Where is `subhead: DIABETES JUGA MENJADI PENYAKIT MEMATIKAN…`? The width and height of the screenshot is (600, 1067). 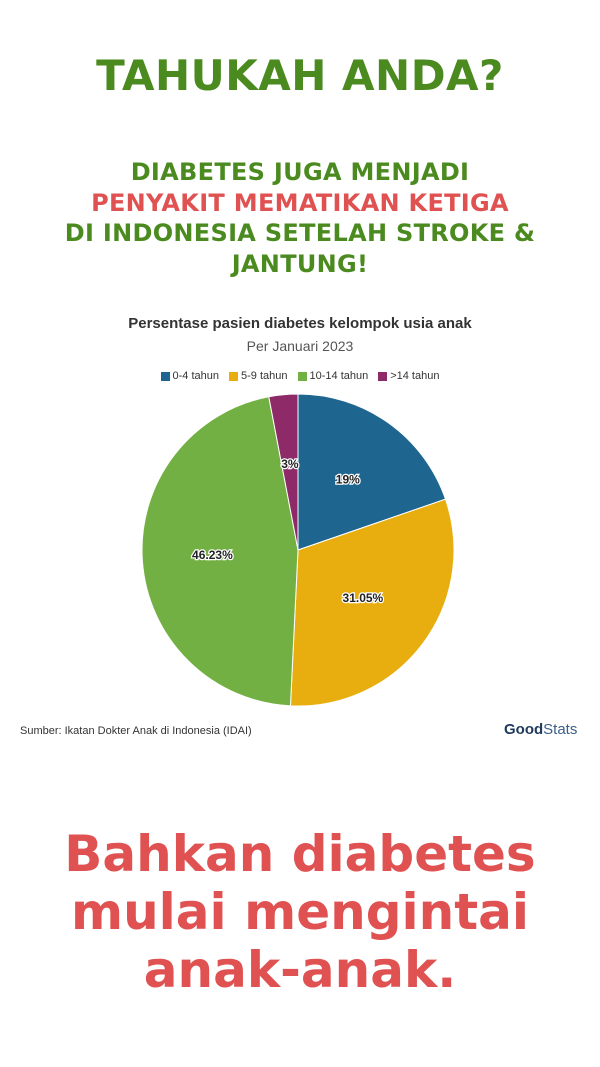
subhead: DIABETES JUGA MENJADI PENYAKIT MEMATIKAN… is located at coordinates (300, 218).